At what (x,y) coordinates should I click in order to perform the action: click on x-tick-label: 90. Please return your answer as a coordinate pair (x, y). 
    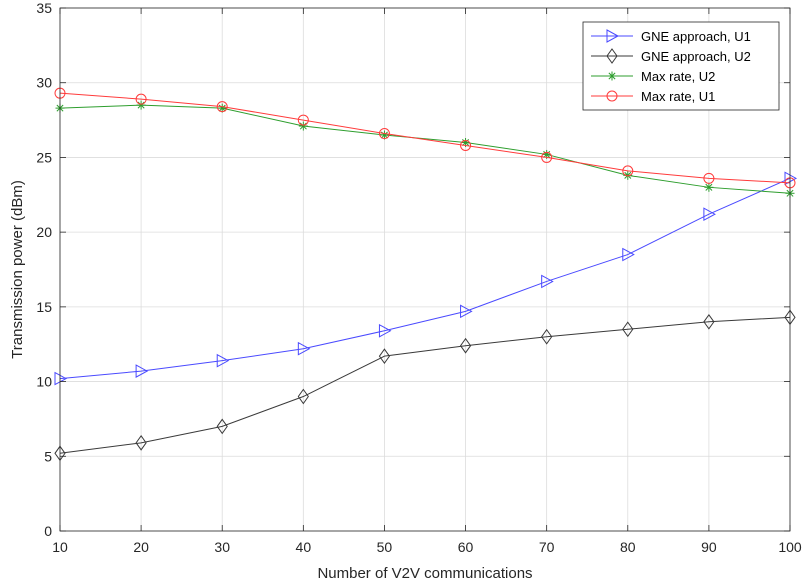
    Looking at the image, I should click on (709, 547).